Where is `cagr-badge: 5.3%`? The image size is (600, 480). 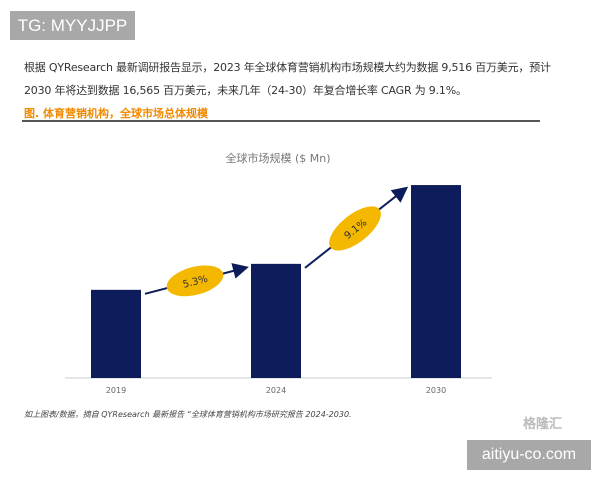 cagr-badge: 5.3% is located at coordinates (195, 281).